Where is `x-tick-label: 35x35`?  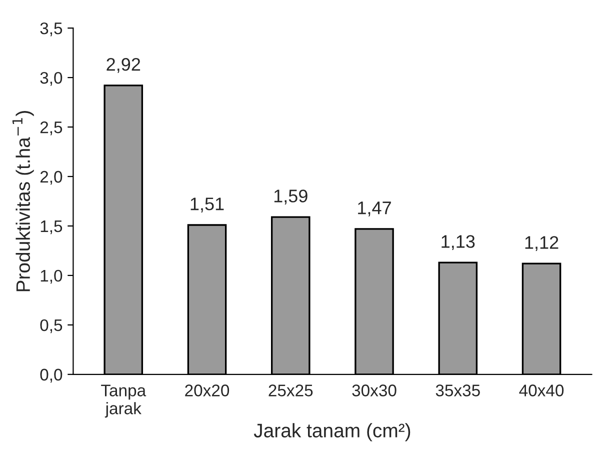 x-tick-label: 35x35 is located at coordinates (458, 390).